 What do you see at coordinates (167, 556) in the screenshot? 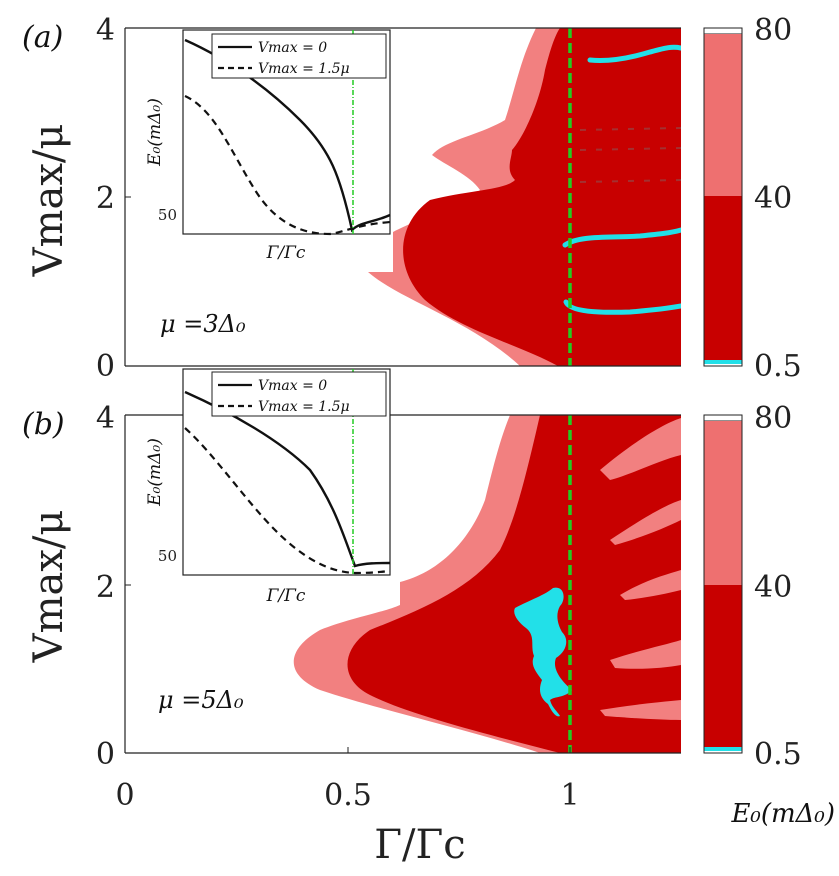
I see `inset-b-ytick: 50` at bounding box center [167, 556].